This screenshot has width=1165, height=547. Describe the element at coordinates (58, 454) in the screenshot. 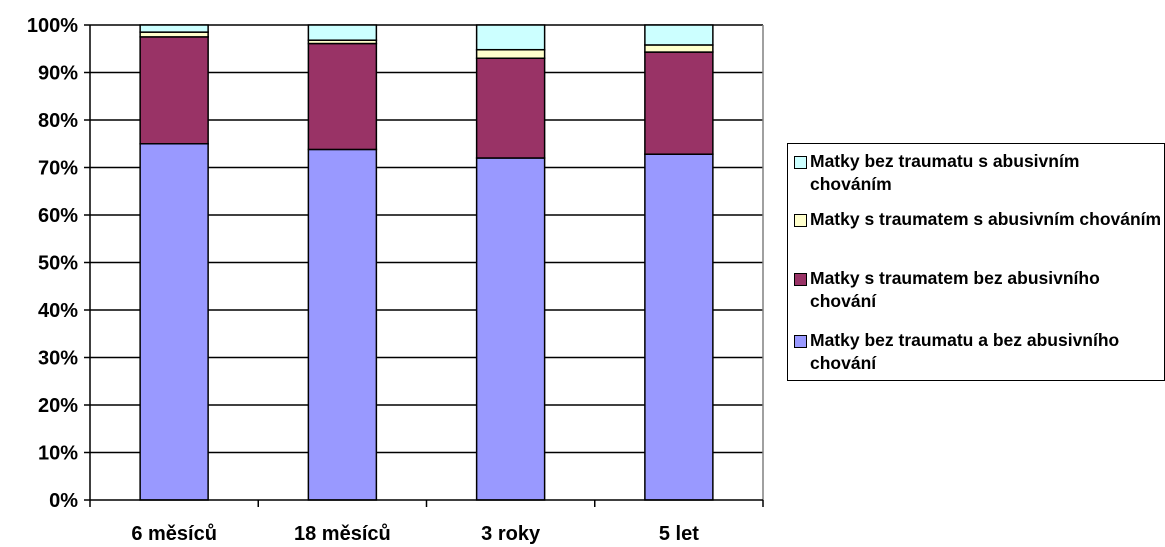

I see `y-tick-label: 10%` at that location.